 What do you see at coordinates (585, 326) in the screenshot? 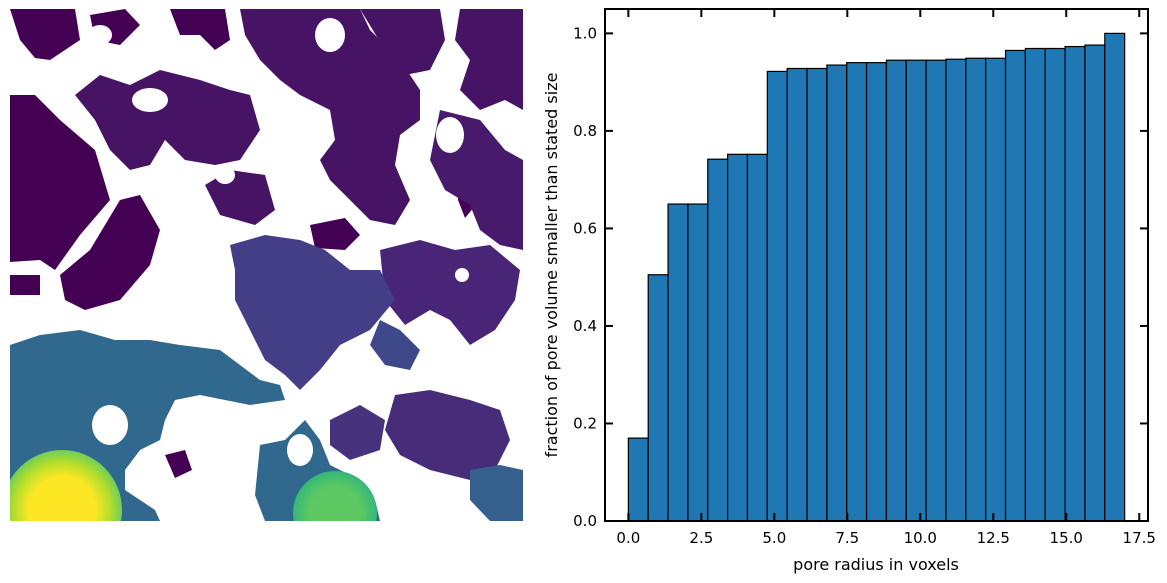
I see `y-tick-label: 0.4` at bounding box center [585, 326].